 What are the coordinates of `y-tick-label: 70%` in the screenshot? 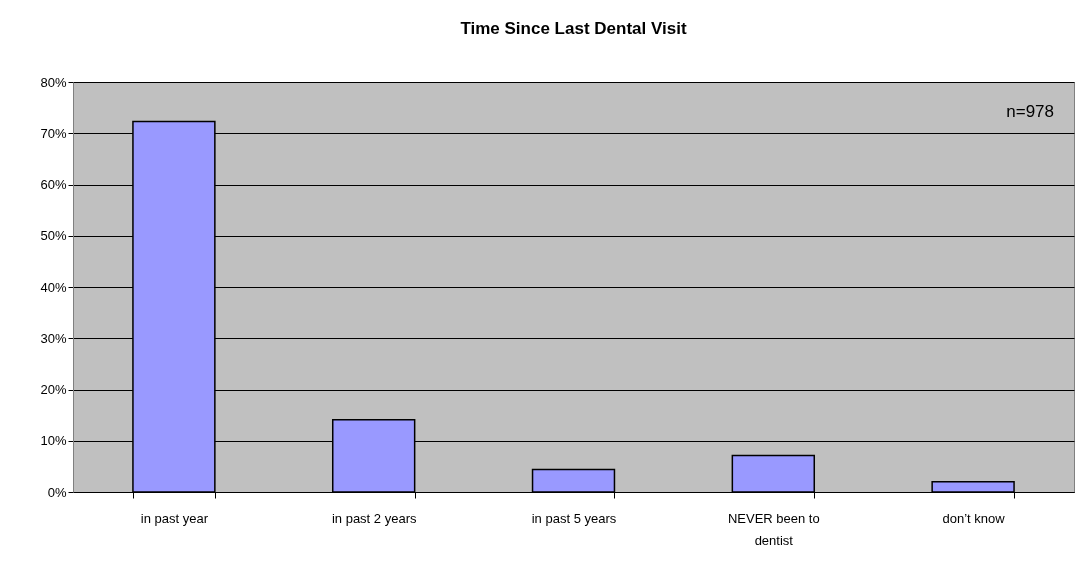 It's located at (53, 133).